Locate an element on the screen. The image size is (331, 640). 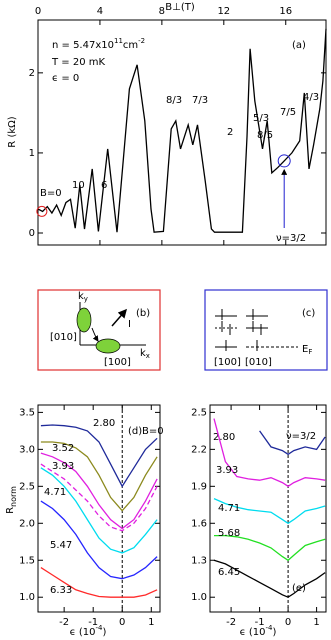
level-diagram is located at coordinates (256, 330).